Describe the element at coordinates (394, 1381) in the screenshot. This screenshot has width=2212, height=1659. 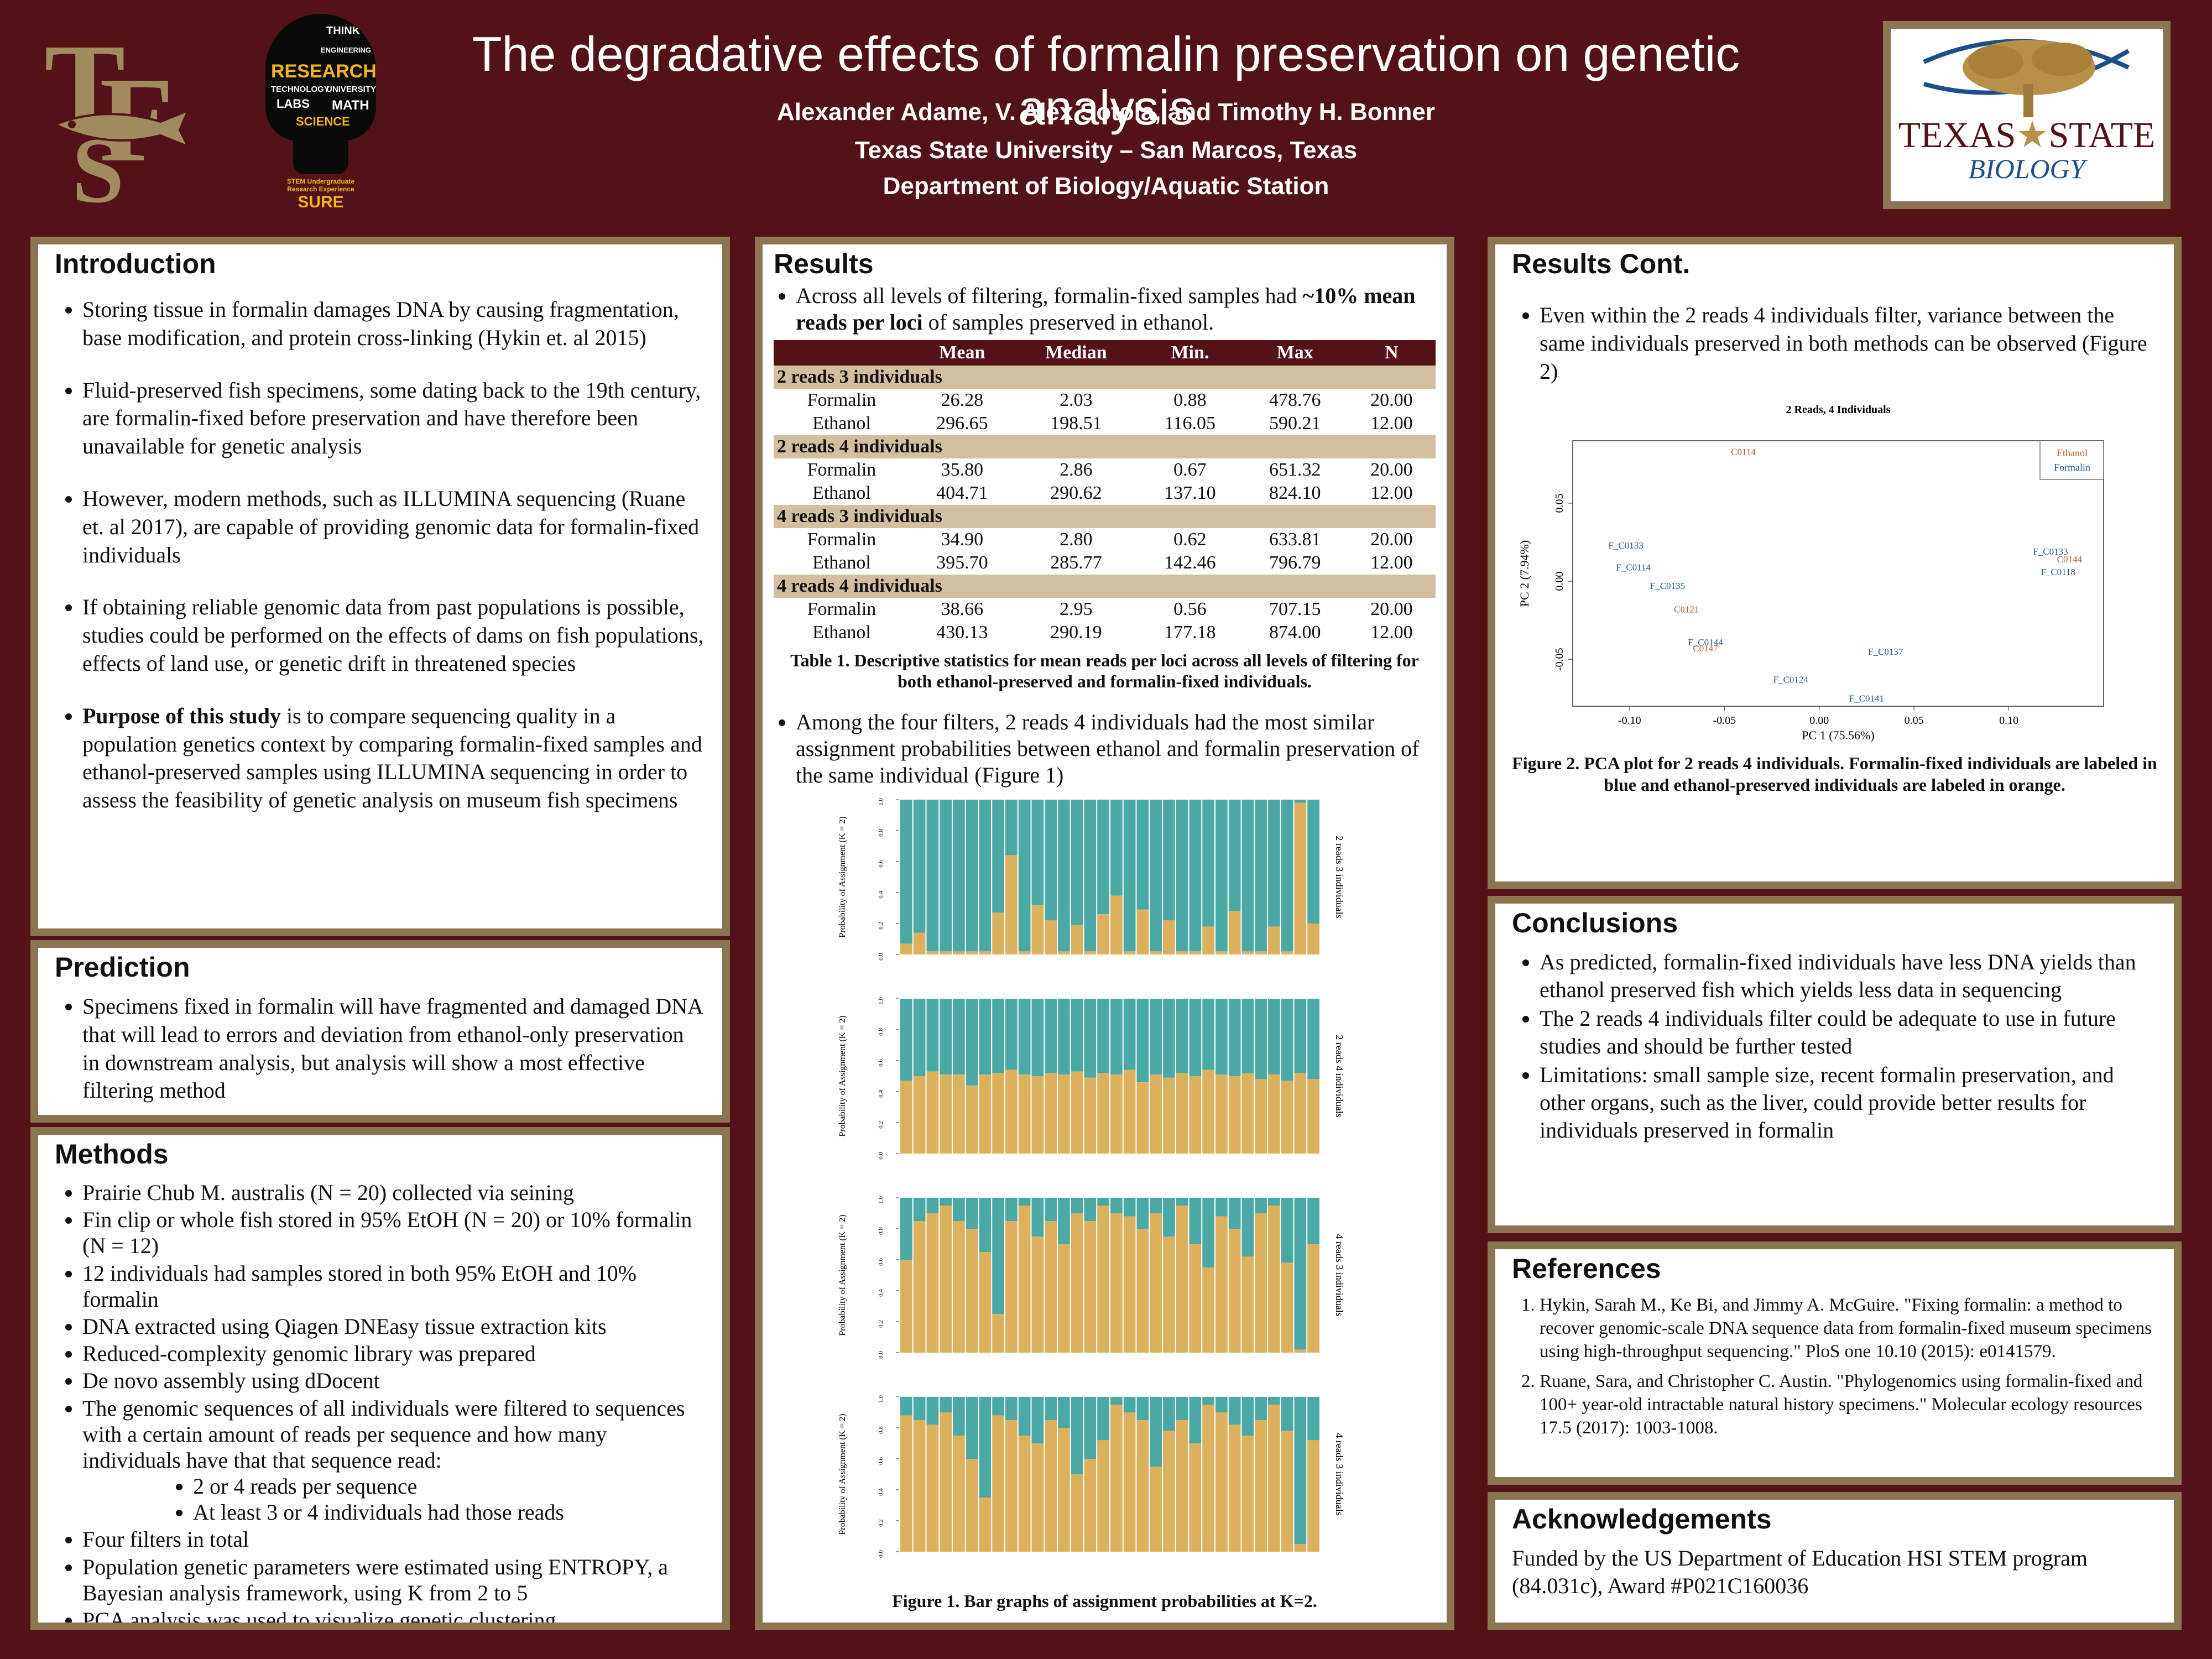
I see `methods-bullet: De novo assembly using dDocent` at that location.